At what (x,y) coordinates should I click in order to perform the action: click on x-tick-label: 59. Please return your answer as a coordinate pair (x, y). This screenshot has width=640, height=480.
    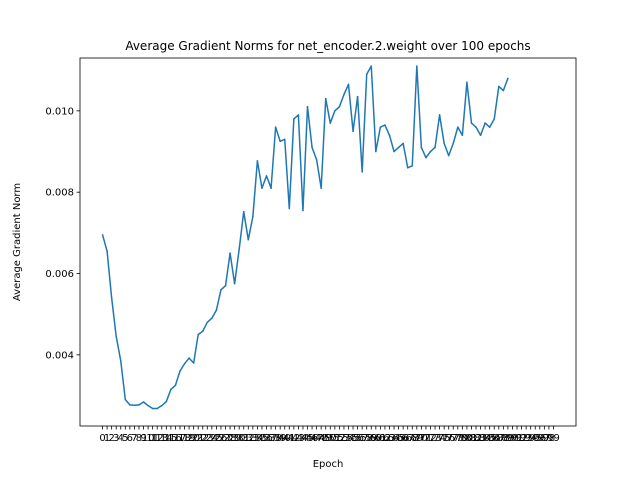
    Looking at the image, I should click on (371, 438).